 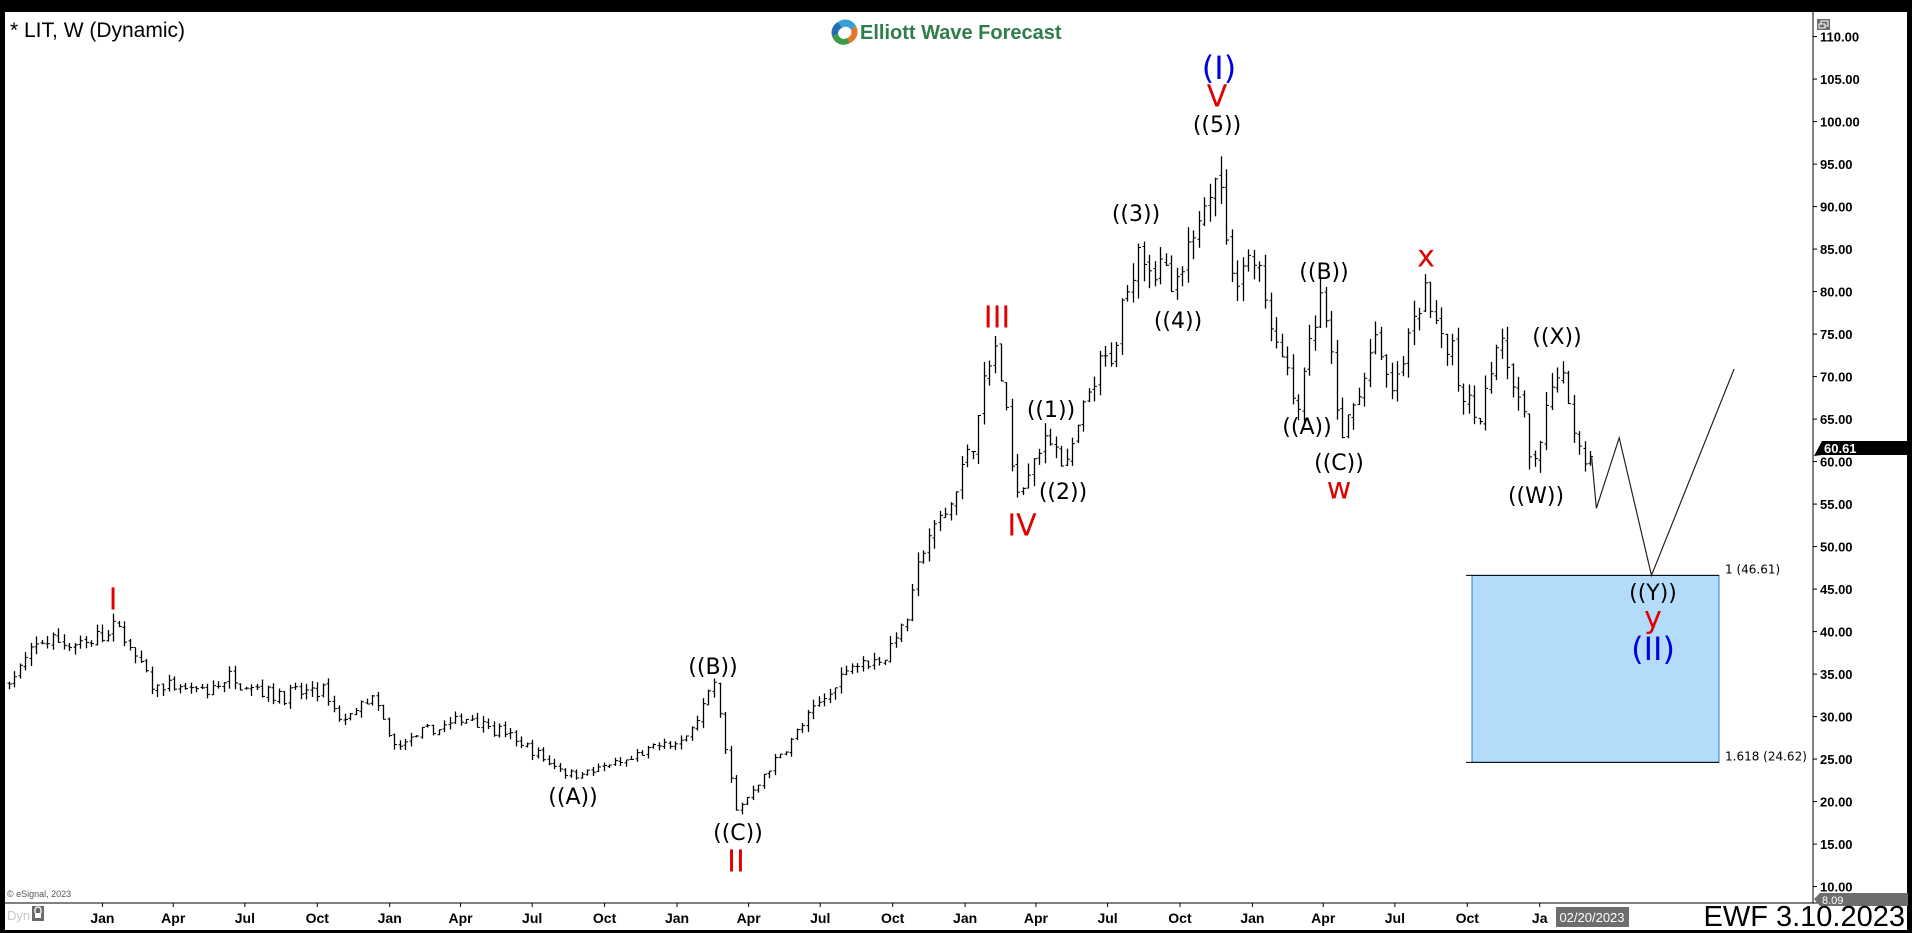 What do you see at coordinates (1063, 492) in the screenshot?
I see `wave-label: ((2))` at bounding box center [1063, 492].